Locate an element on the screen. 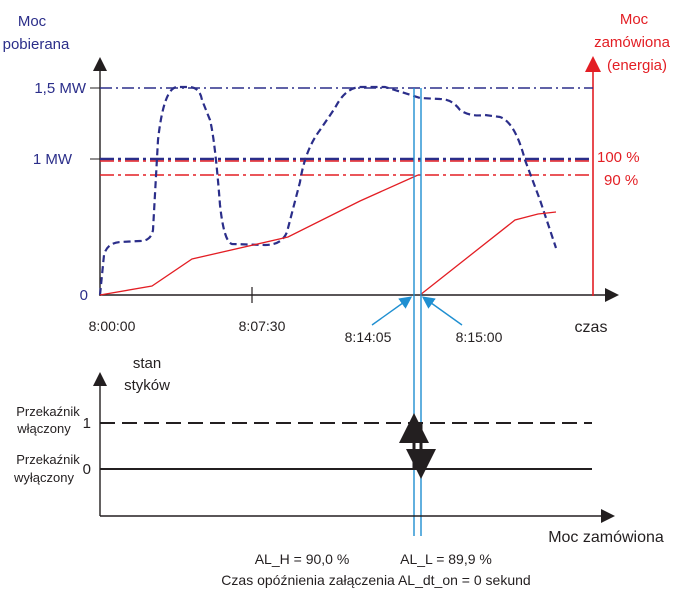 The width and height of the screenshot is (683, 592). state-title-1: stan is located at coordinates (147, 363).